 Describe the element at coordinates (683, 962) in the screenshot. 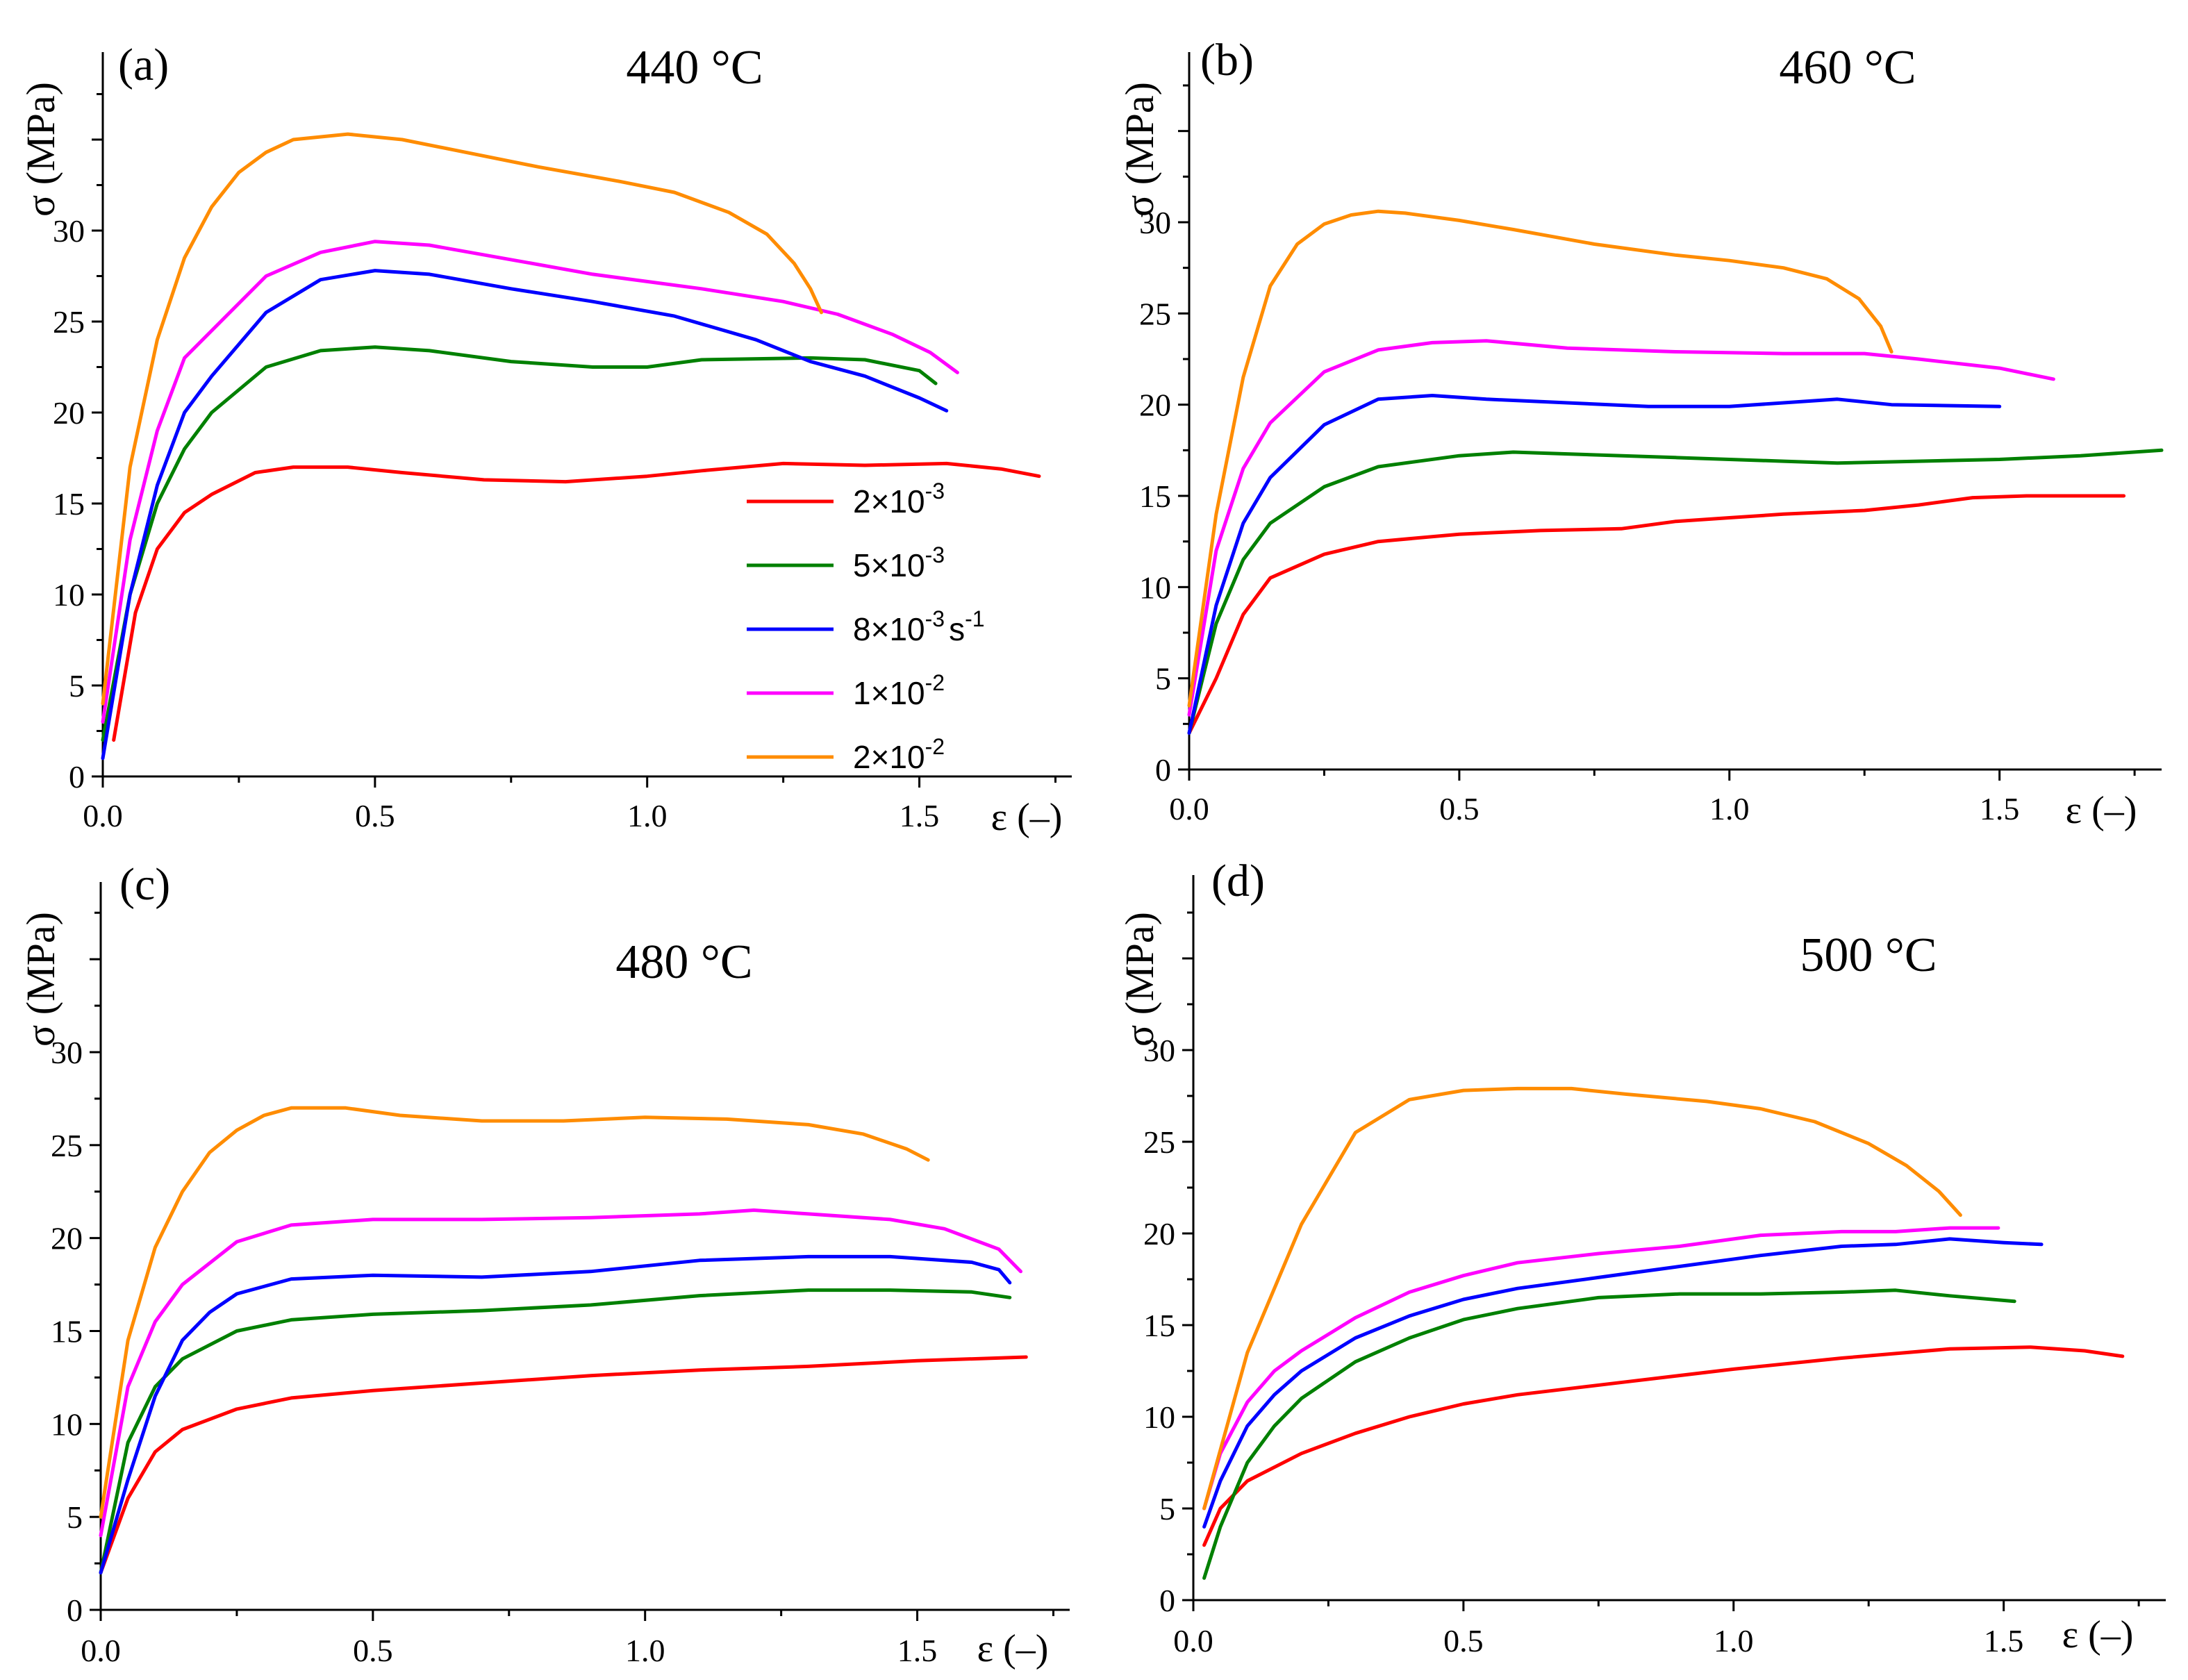

I see `panel-title: 480 °C` at that location.